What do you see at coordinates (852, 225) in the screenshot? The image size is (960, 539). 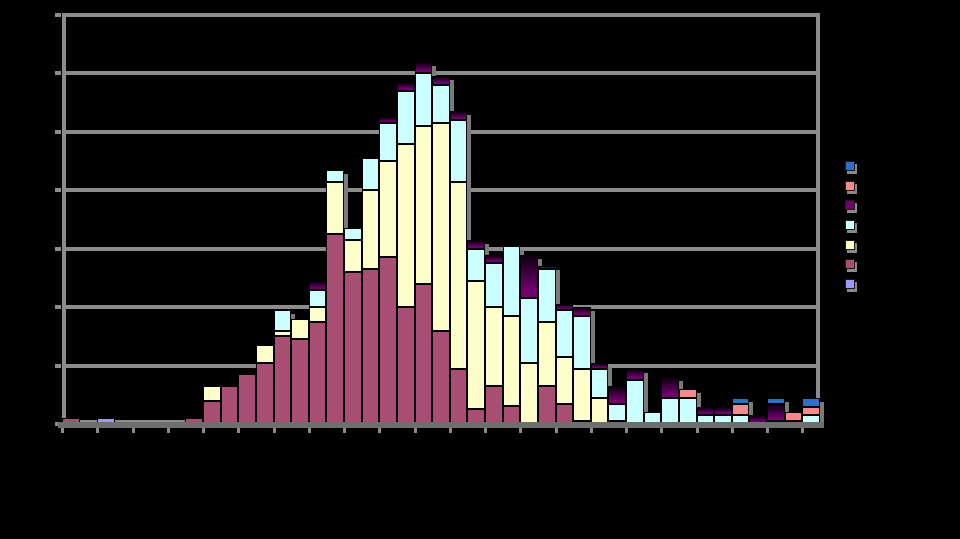 I see `legend-item-cyan` at bounding box center [852, 225].